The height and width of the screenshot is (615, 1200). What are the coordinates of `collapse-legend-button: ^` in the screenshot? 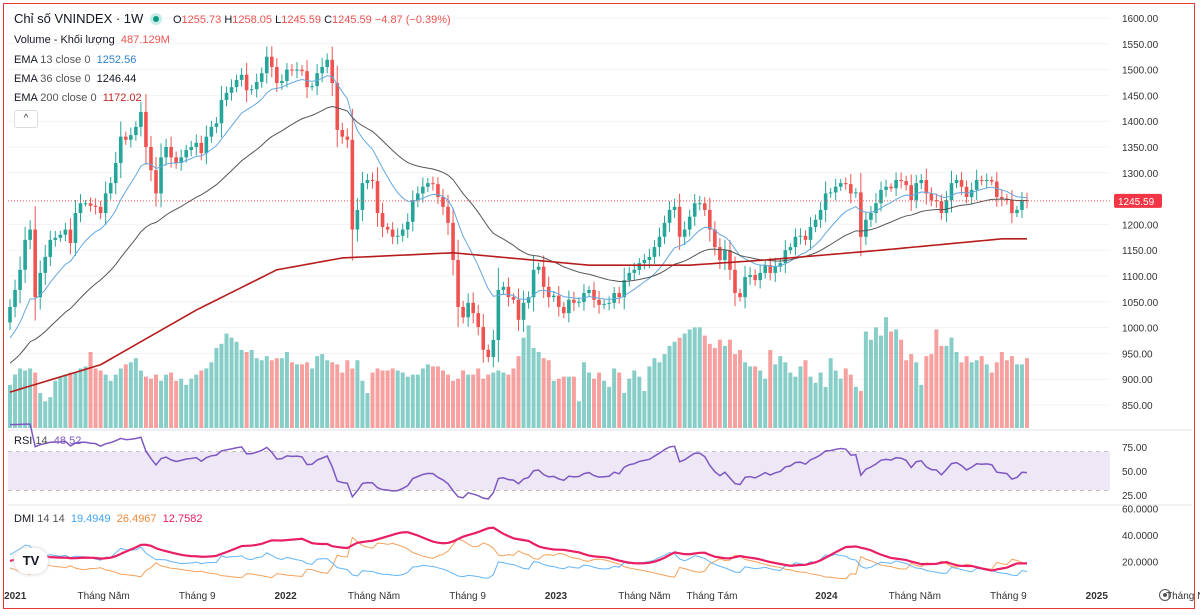 It's located at (26, 119).